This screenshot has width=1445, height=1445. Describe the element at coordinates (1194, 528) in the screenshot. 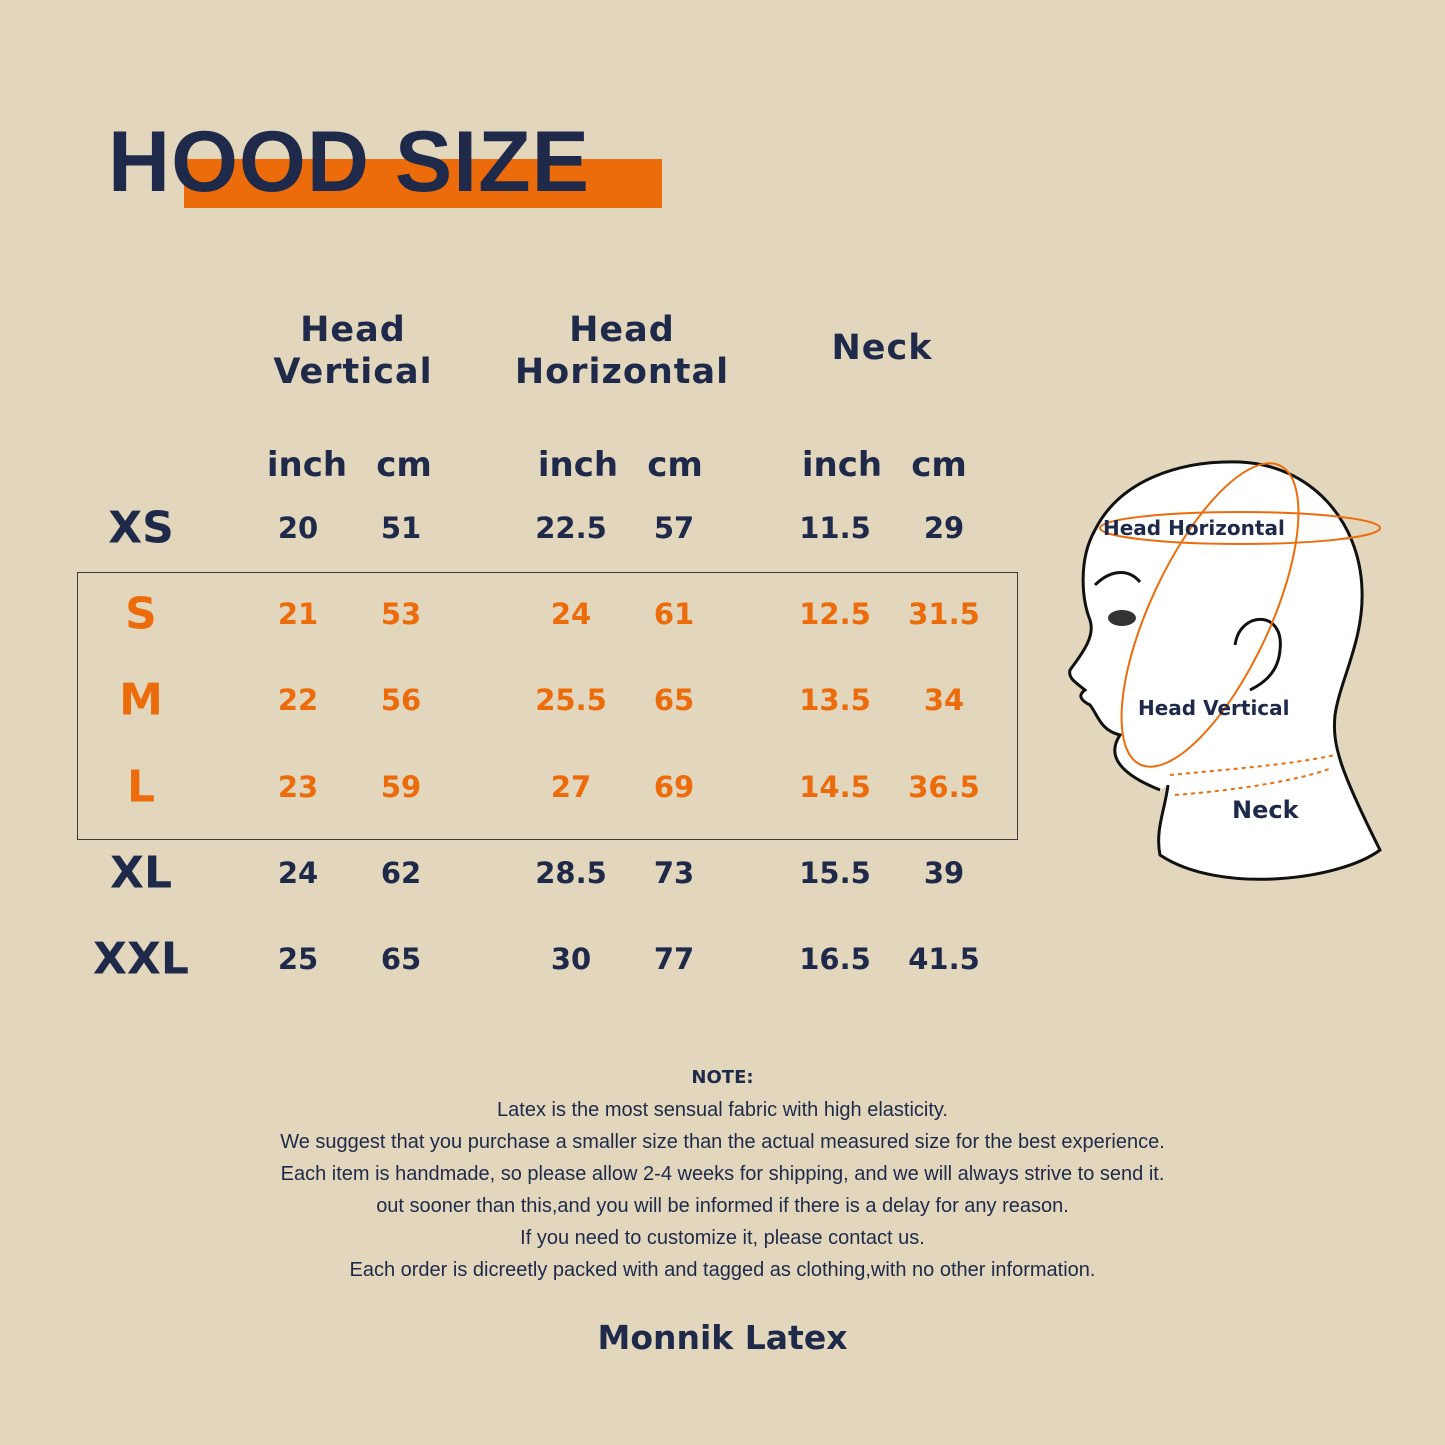

I see `head-horizontal-label: Head Horizontal` at that location.